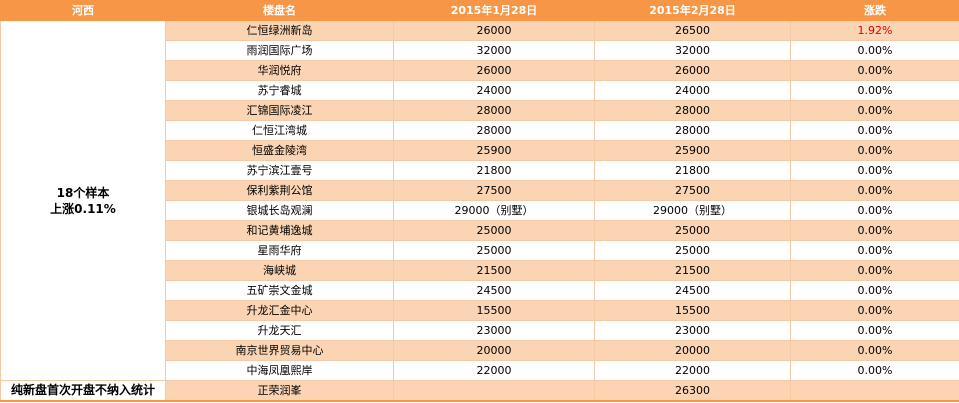 Image resolution: width=959 pixels, height=403 pixels. Describe the element at coordinates (279, 150) in the screenshot. I see `project-name: 恒盛金陵湾` at that location.